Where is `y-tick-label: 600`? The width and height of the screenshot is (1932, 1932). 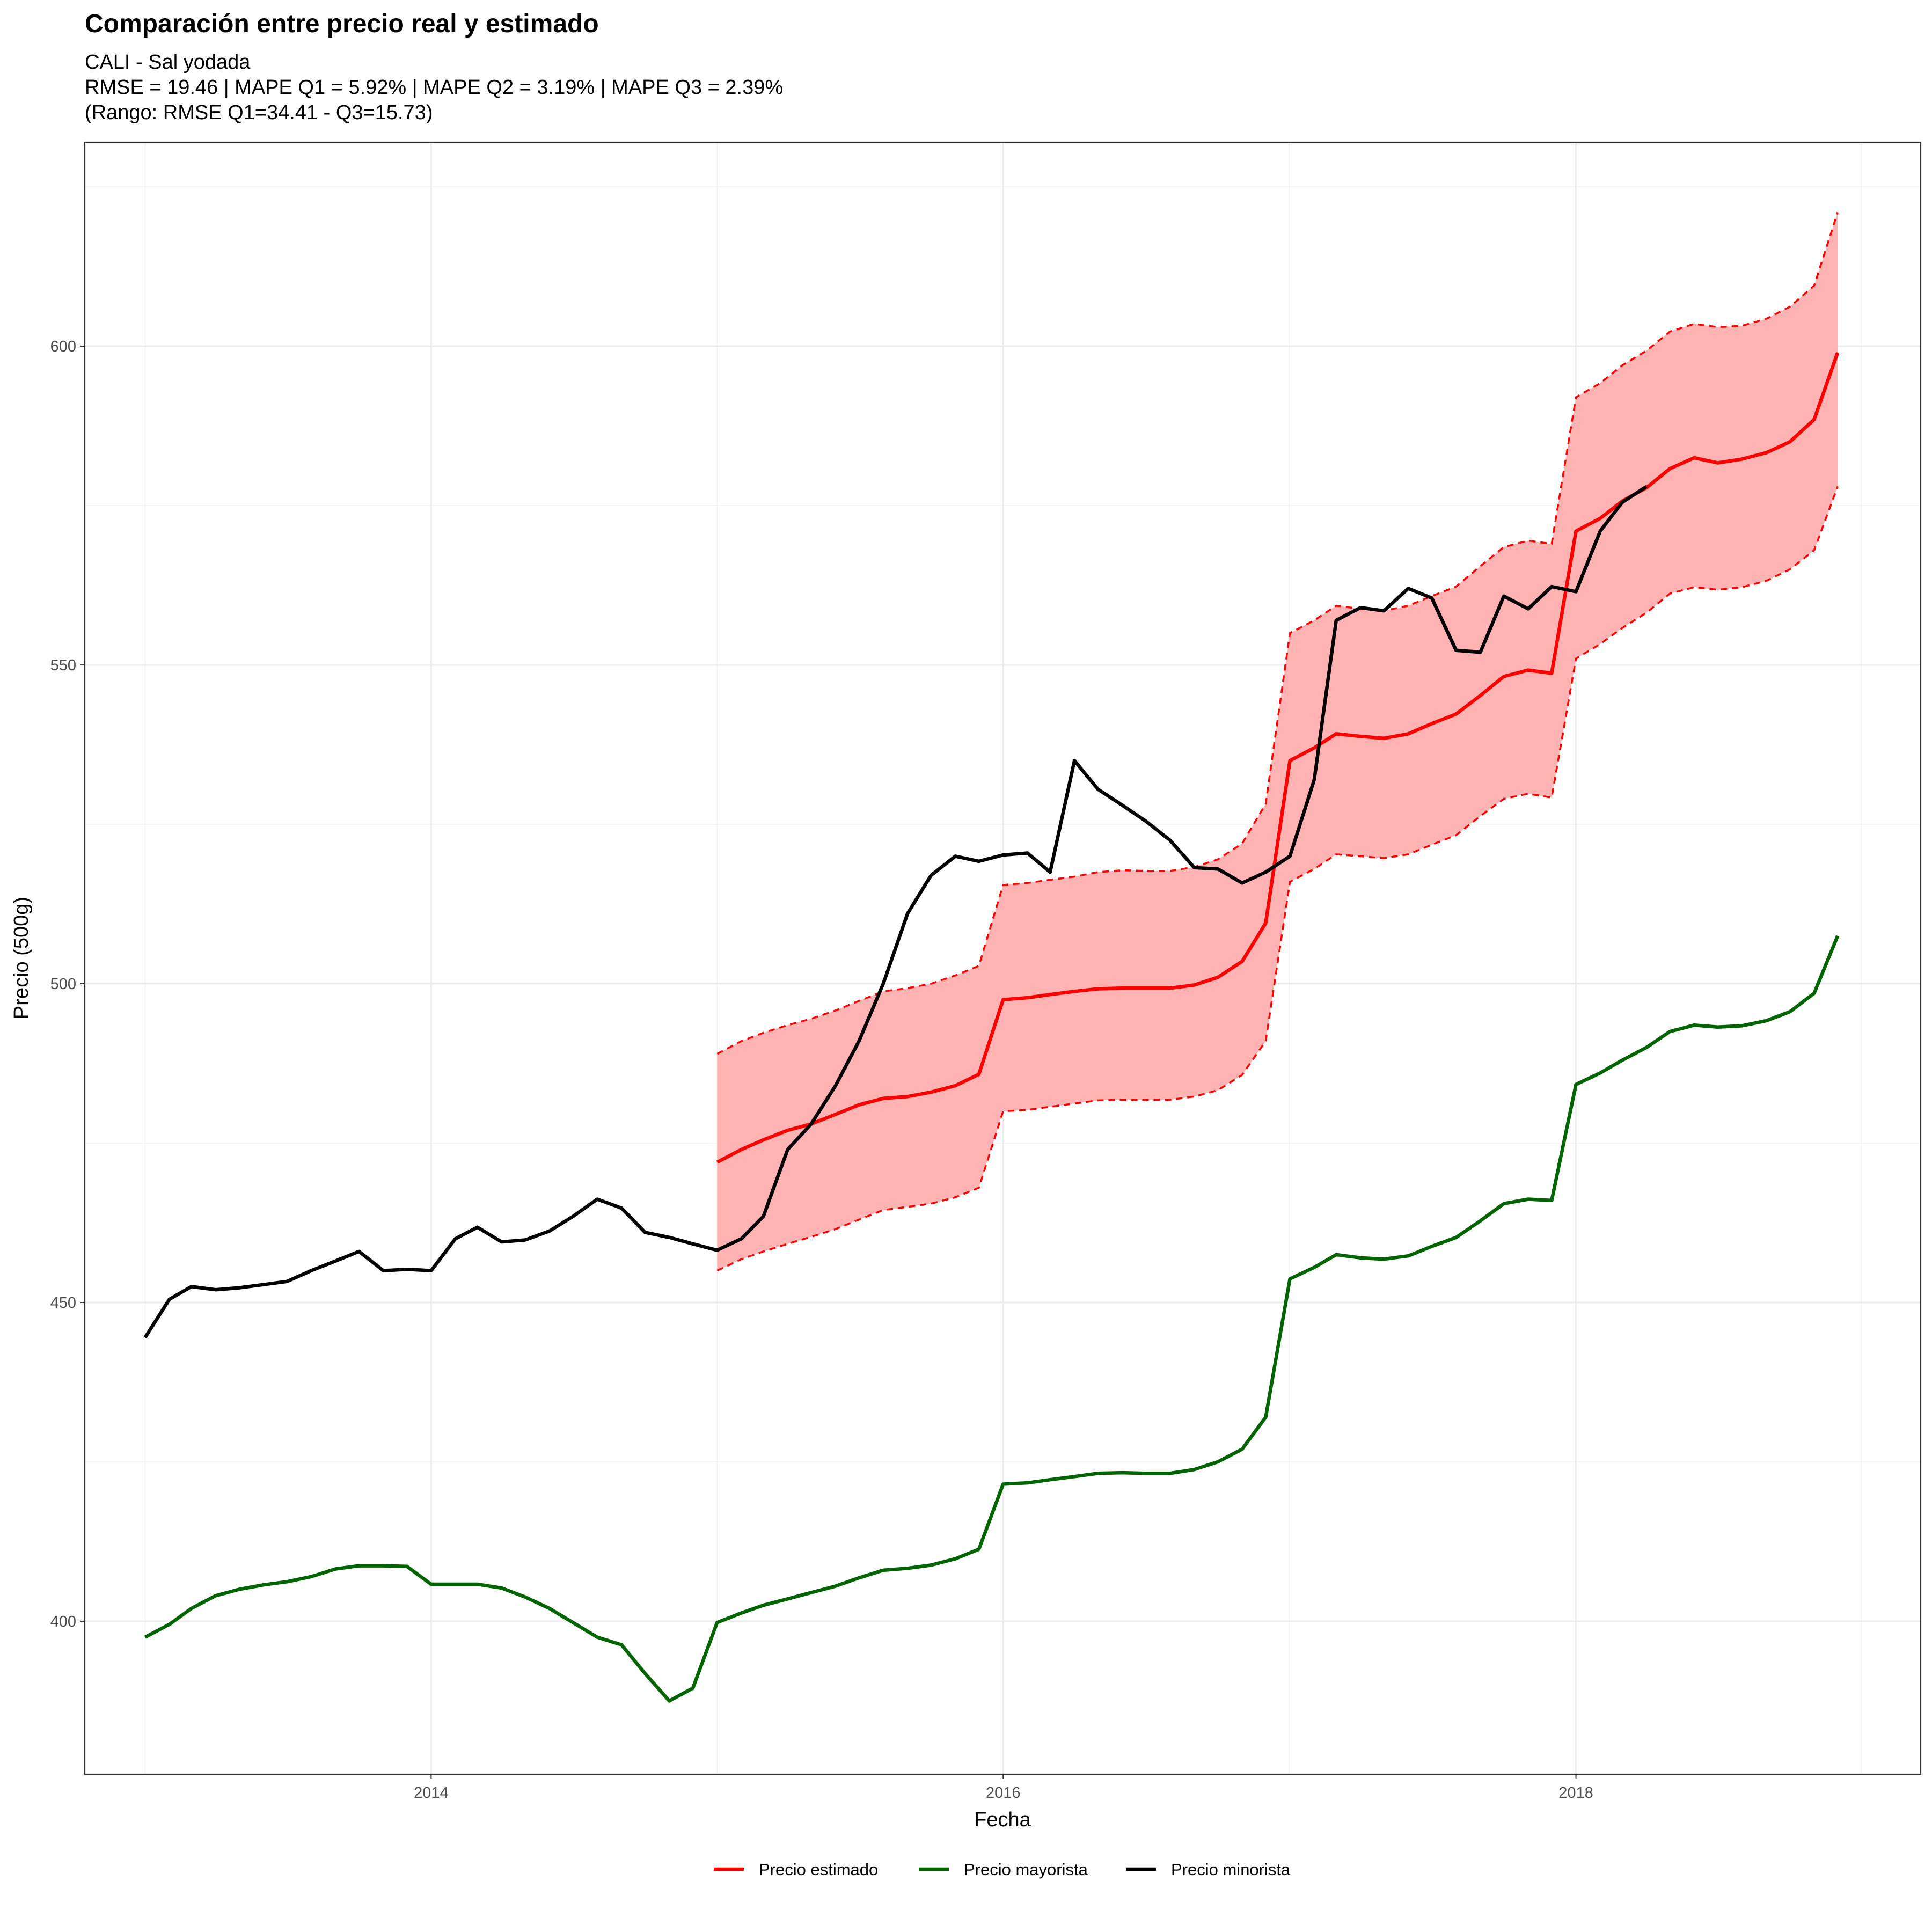 y-tick-label: 600 is located at coordinates (63, 346).